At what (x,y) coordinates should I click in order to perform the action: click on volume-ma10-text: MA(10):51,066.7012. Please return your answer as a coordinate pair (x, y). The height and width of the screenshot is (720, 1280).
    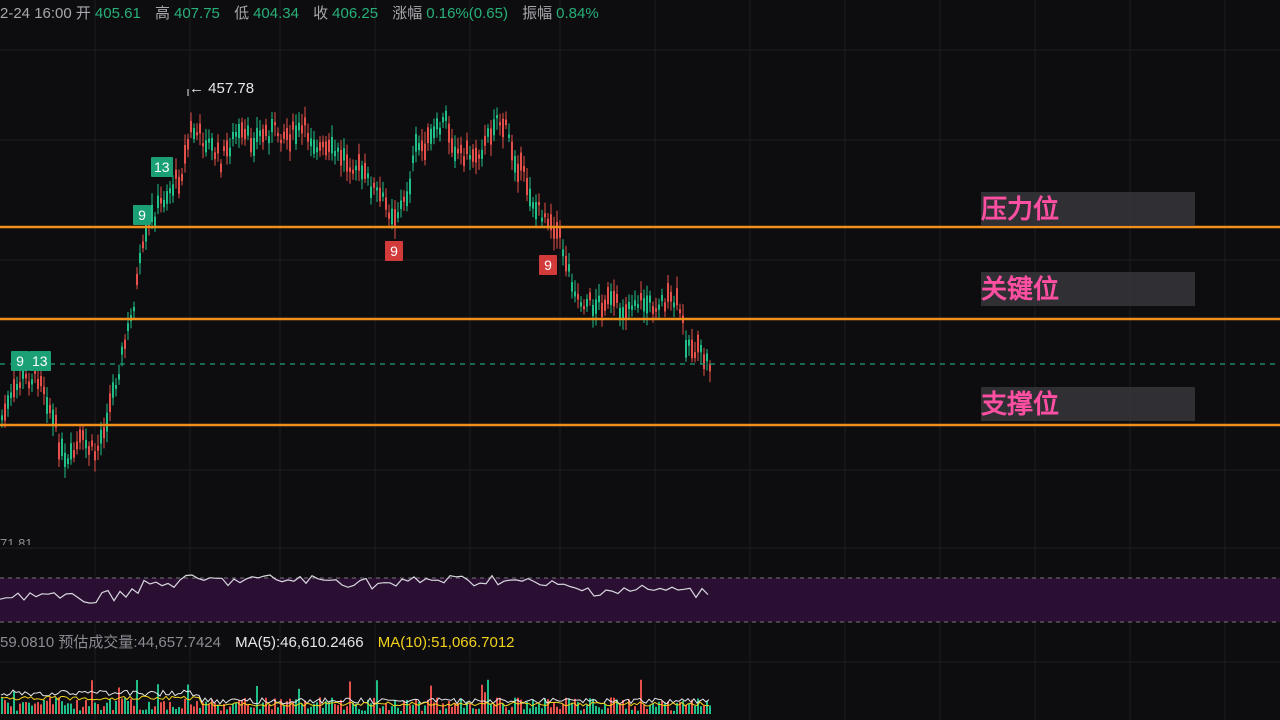
    Looking at the image, I should click on (446, 642).